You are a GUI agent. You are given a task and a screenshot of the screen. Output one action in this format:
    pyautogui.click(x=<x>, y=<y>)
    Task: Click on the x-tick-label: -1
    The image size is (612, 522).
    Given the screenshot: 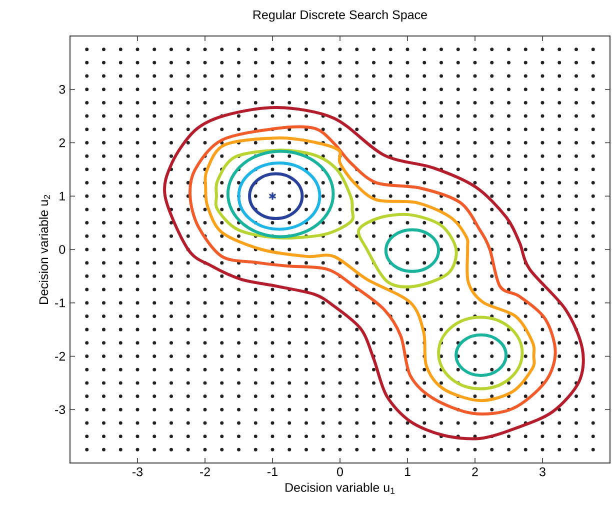 What is the action you would take?
    pyautogui.click(x=273, y=471)
    